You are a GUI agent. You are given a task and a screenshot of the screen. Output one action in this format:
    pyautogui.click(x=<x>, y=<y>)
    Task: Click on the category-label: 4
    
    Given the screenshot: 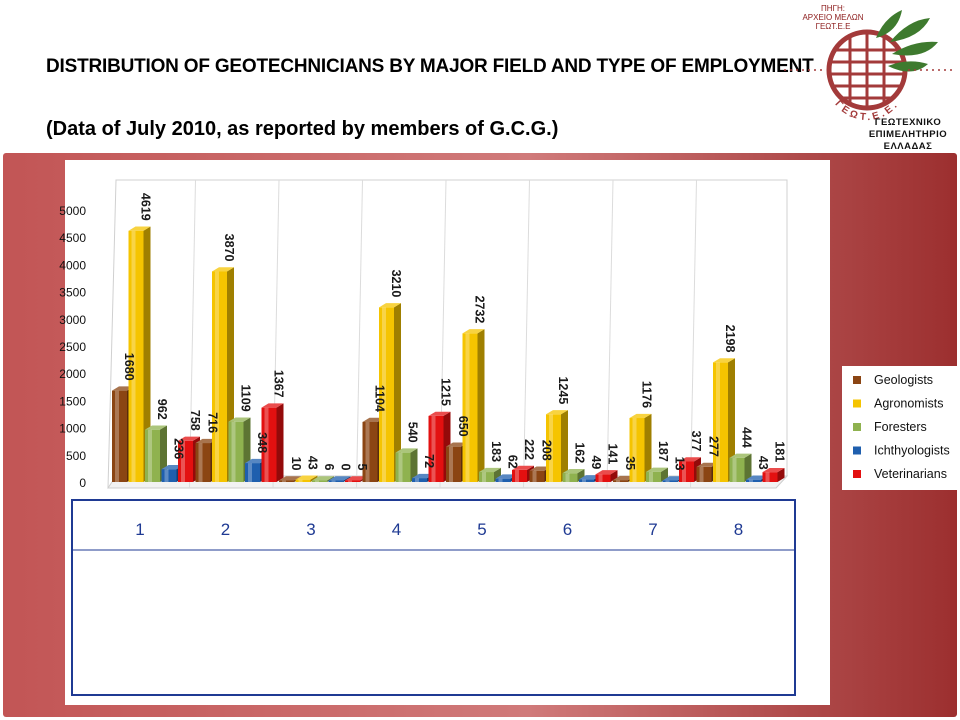 What is the action you would take?
    pyautogui.click(x=396, y=529)
    